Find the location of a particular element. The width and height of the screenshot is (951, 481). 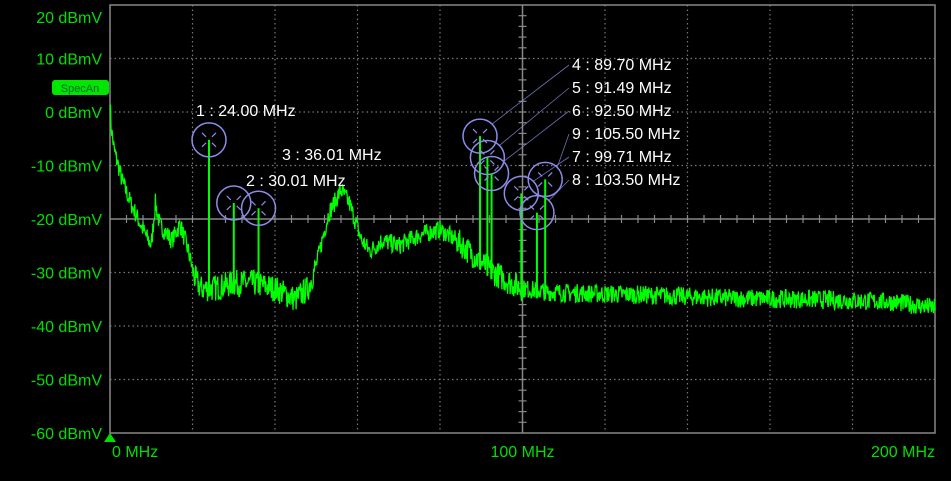

marker-4: 4 : 89.70 MHz is located at coordinates (567, 163).